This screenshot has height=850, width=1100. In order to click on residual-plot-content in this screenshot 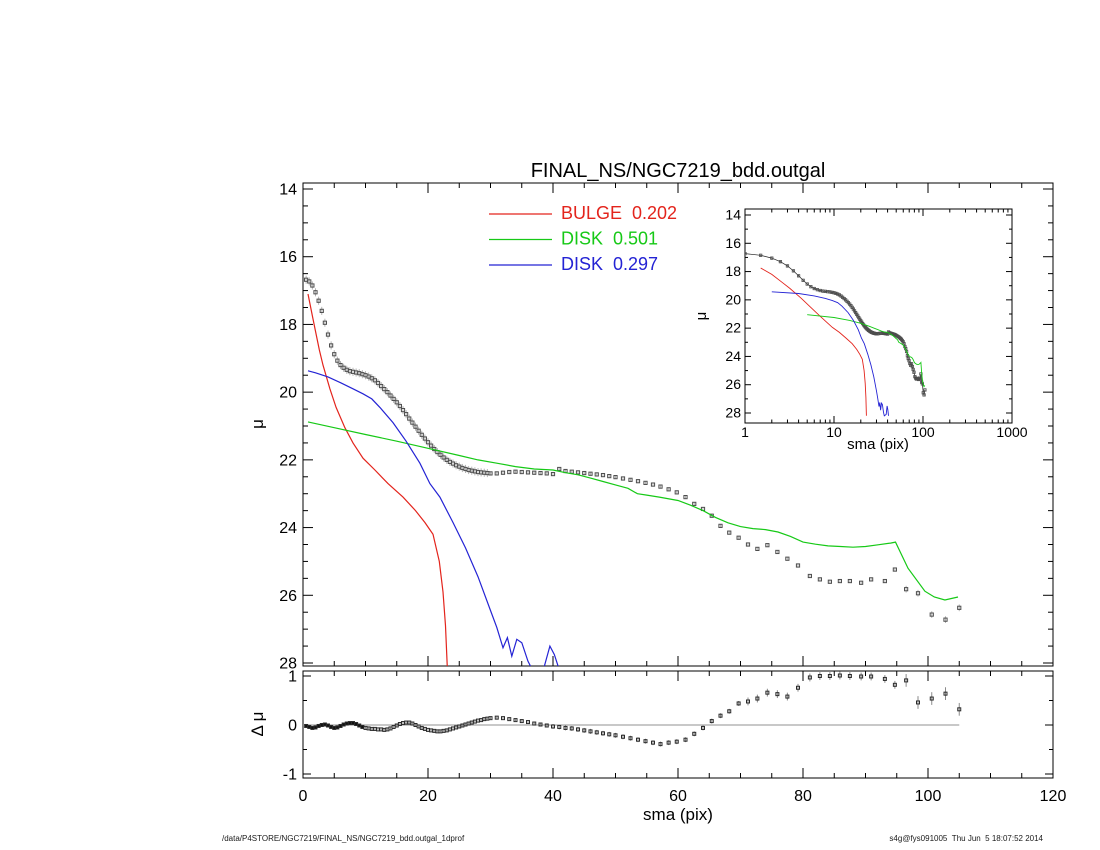, I will do `click(632, 709)`.